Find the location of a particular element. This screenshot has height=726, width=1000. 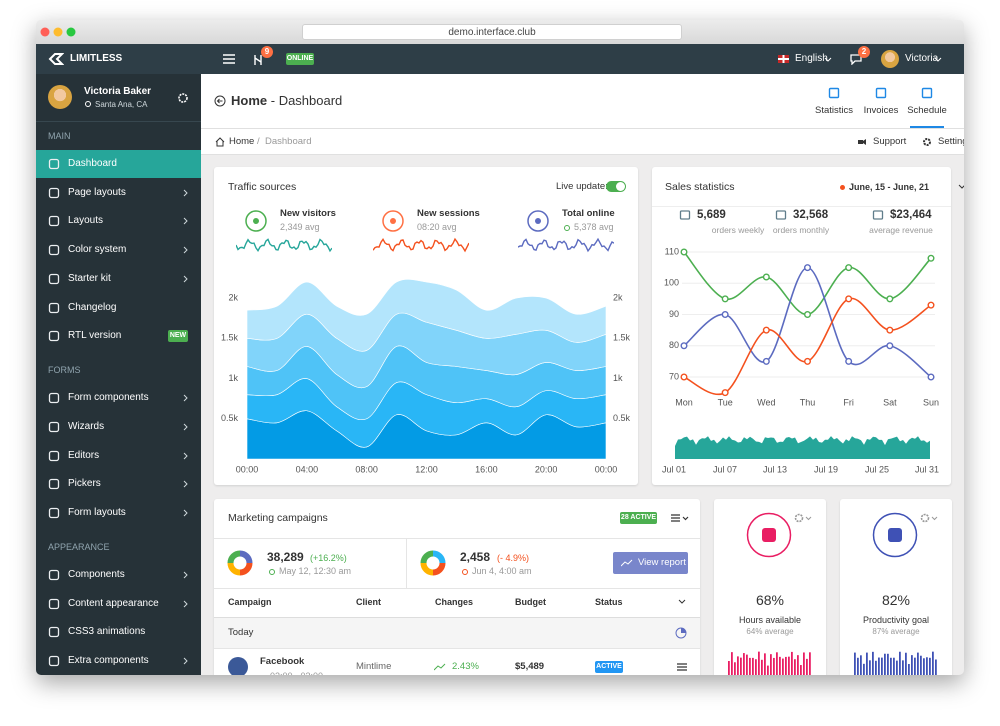

action-label: Statistics is located at coordinates (833, 110).